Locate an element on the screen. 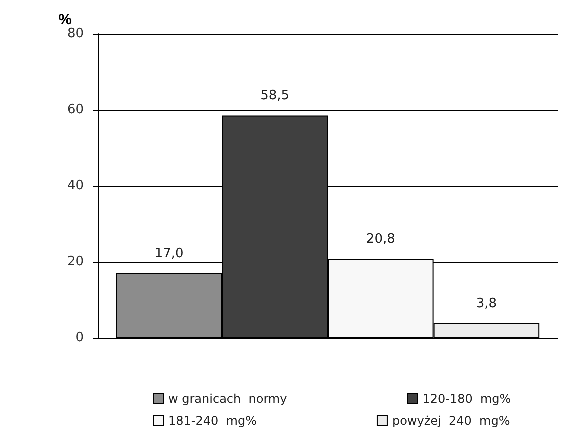 The height and width of the screenshot is (446, 584). y-tick-label: 60 is located at coordinates (75, 110).